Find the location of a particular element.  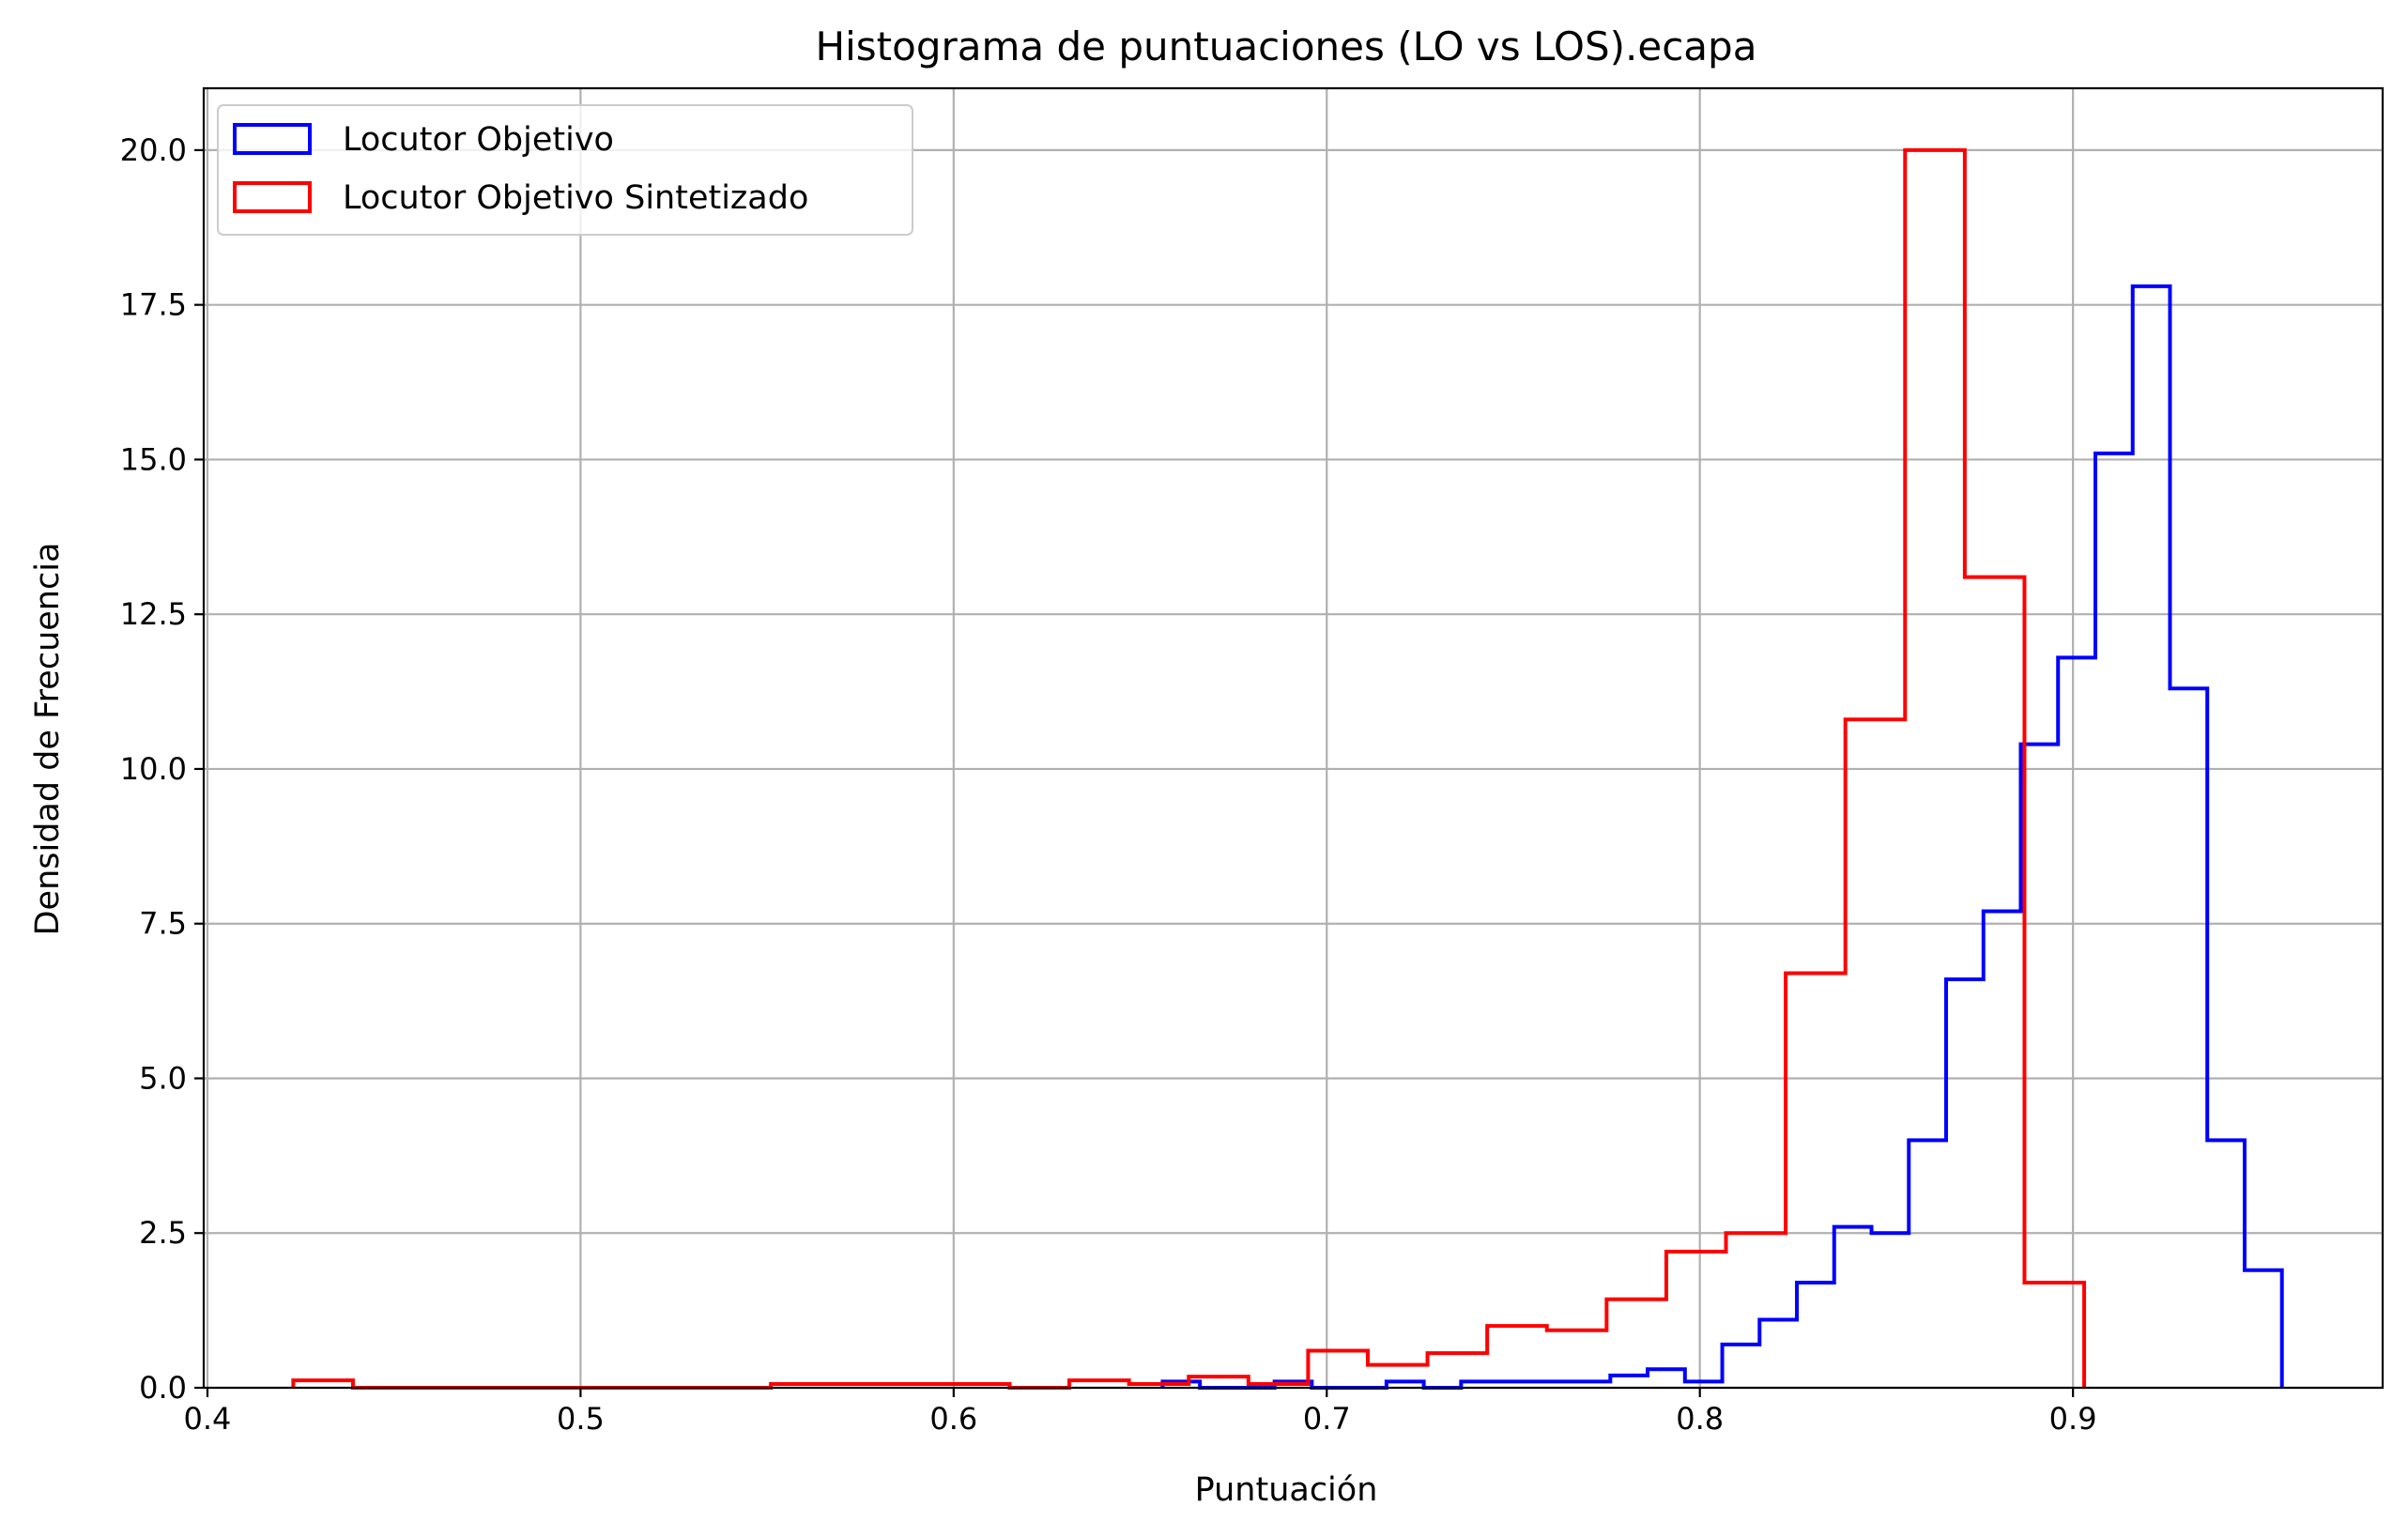

legend-label: Locutor Objetivo is located at coordinates (478, 140).